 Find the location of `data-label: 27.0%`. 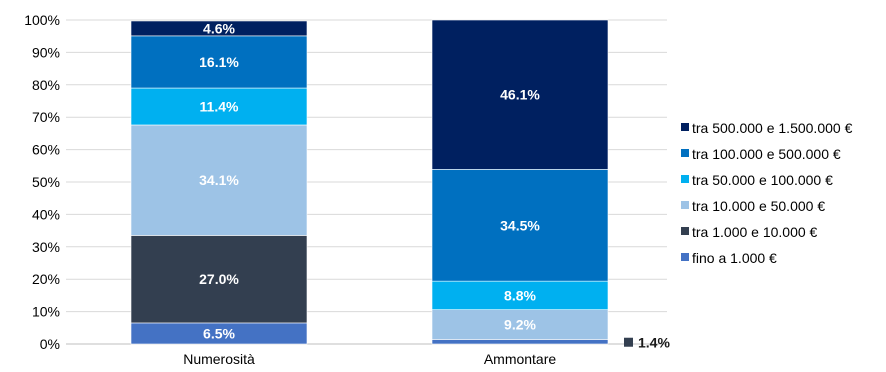

data-label: 27.0% is located at coordinates (219, 279).